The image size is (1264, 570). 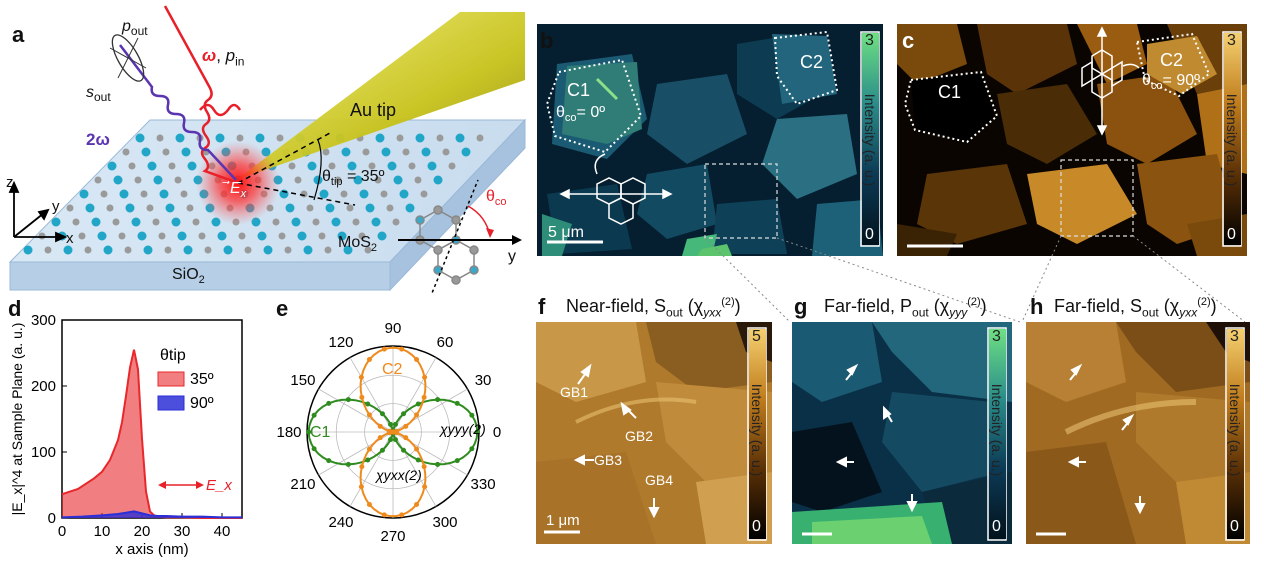 I want to click on sio2-substrate-side, so click(x=457, y=205).